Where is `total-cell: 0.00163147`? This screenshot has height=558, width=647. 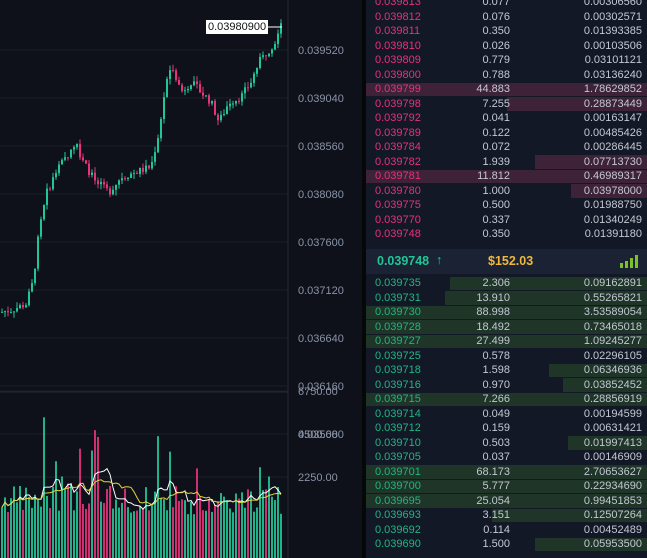 total-cell: 0.00163147 is located at coordinates (612, 118).